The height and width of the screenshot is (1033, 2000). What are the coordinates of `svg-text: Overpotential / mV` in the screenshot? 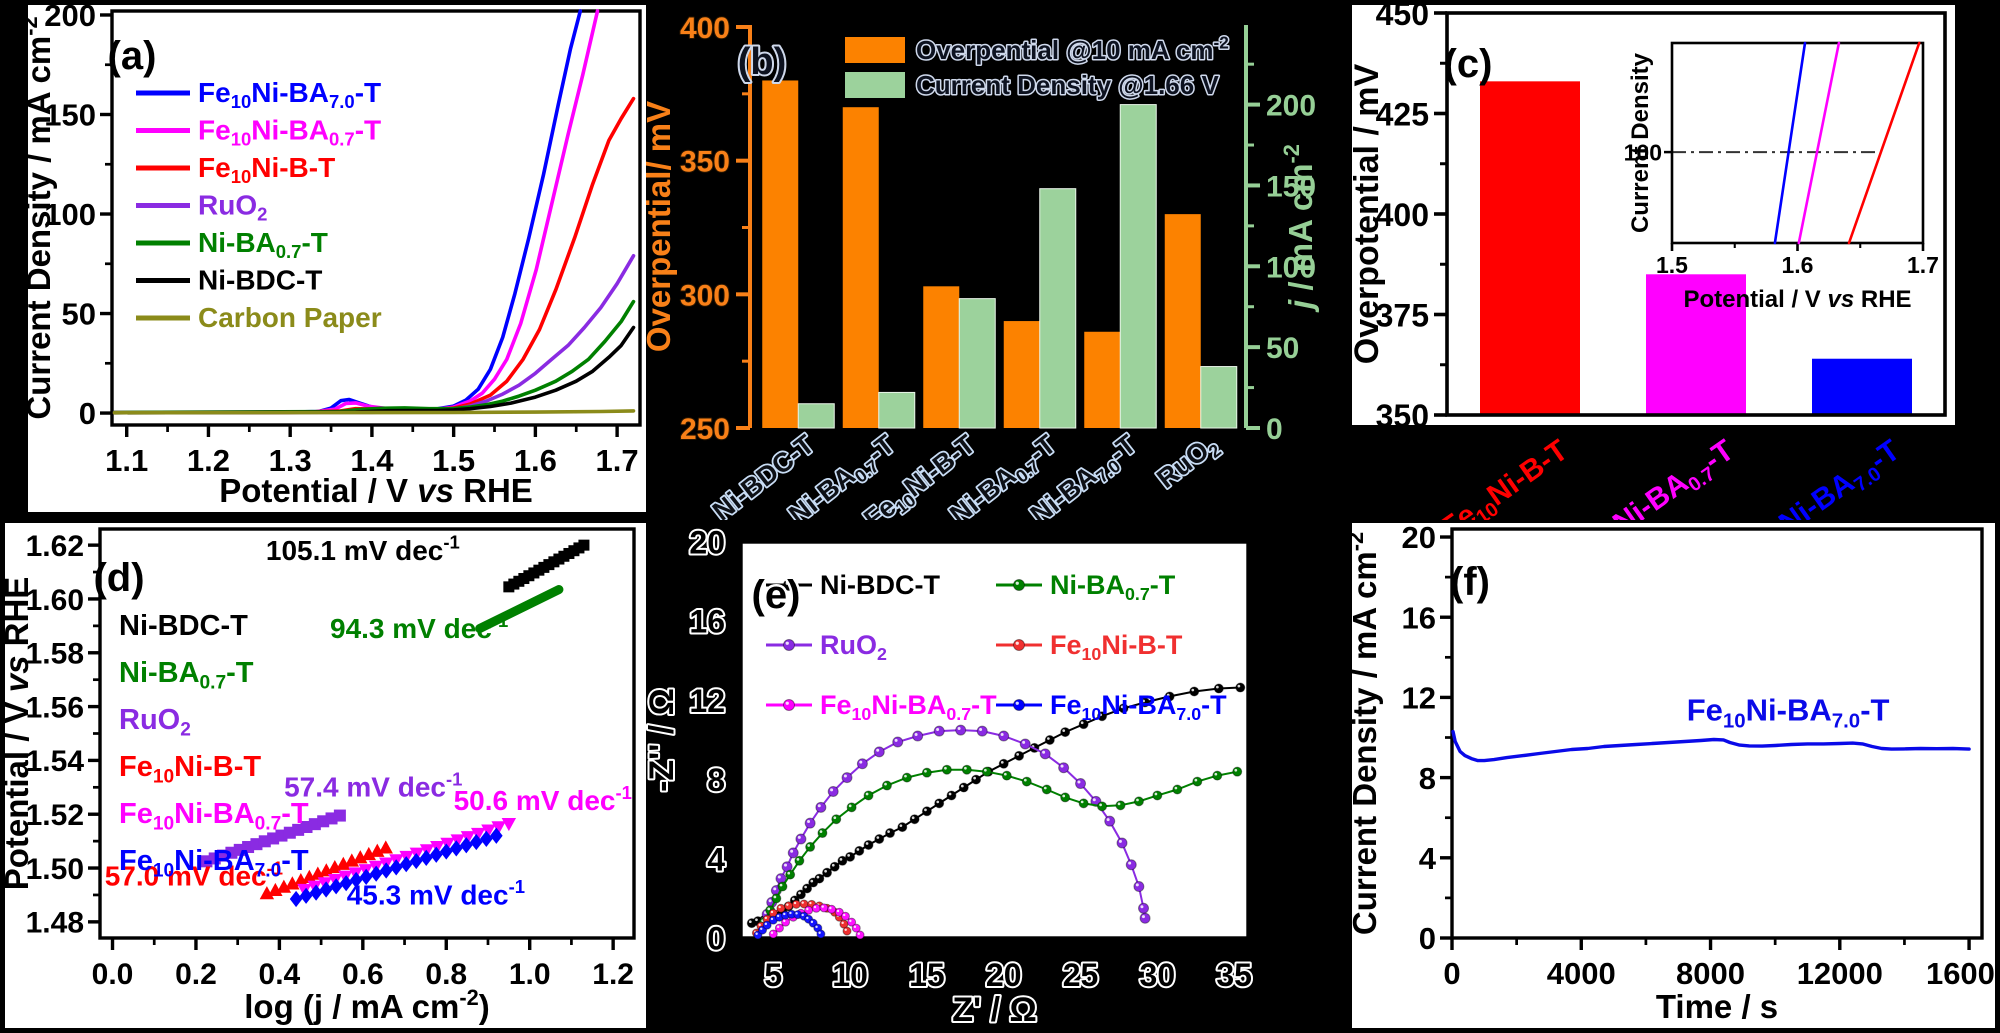 It's located at (1369, 213).